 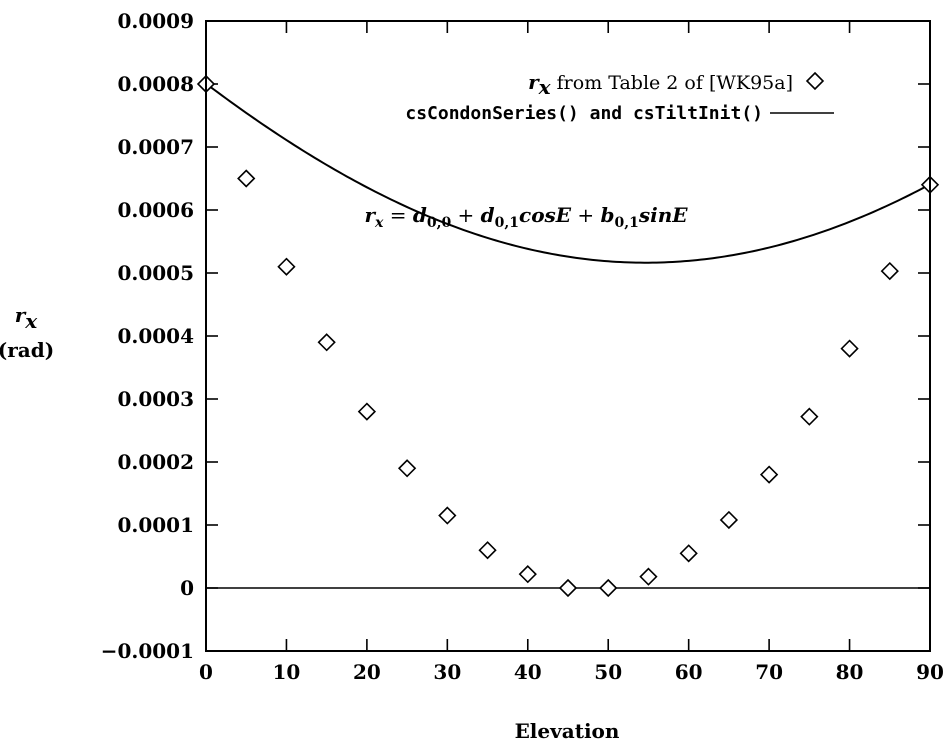 What do you see at coordinates (155, 84) in the screenshot?
I see `y-tick-label: 0.0008` at bounding box center [155, 84].